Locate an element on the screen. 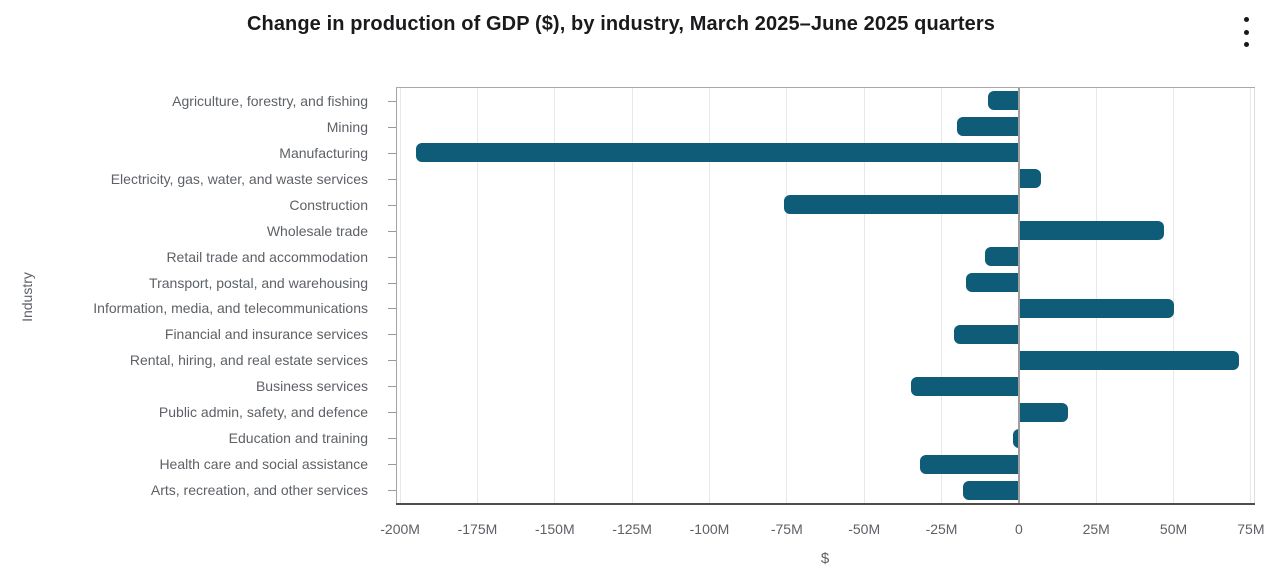 The height and width of the screenshot is (574, 1282). y-axis-label: Mining is located at coordinates (347, 126).